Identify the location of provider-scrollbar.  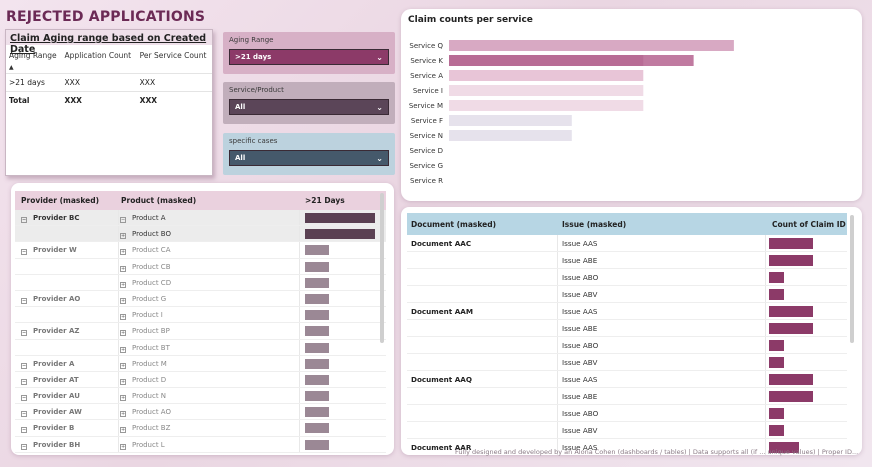
(382, 268).